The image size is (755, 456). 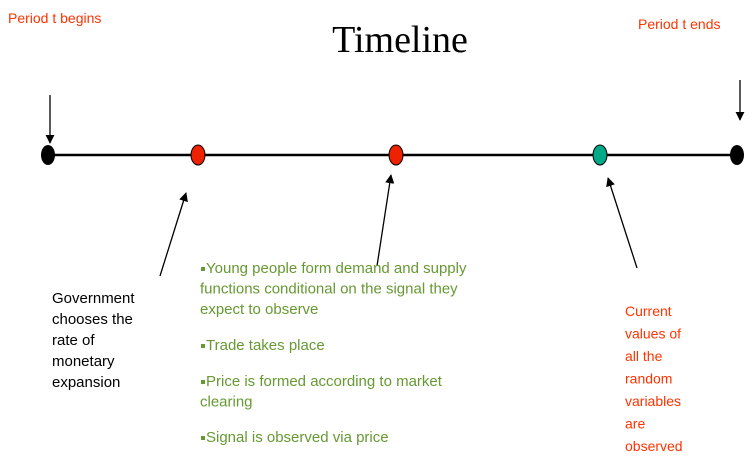 I want to click on government-note-line: monetary, so click(x=83, y=361).